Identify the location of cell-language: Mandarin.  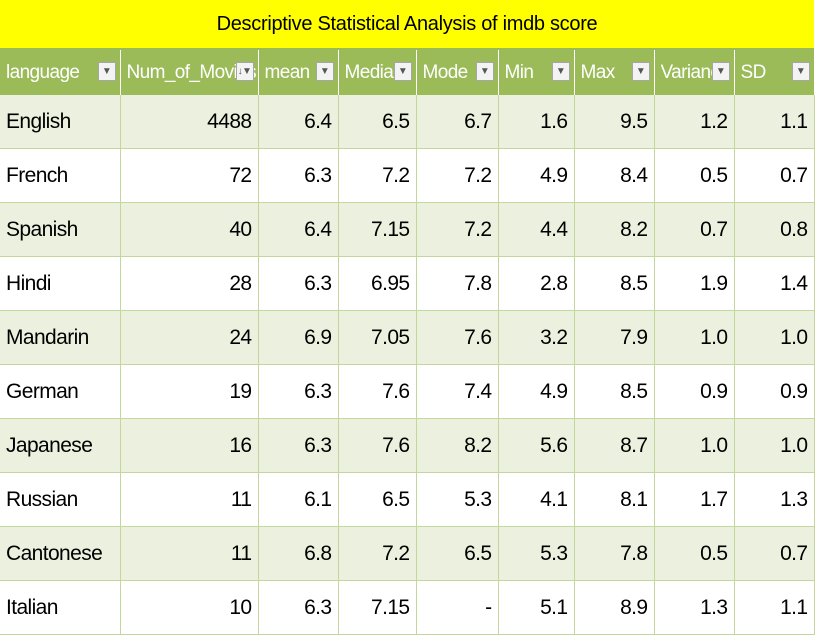
(60, 337).